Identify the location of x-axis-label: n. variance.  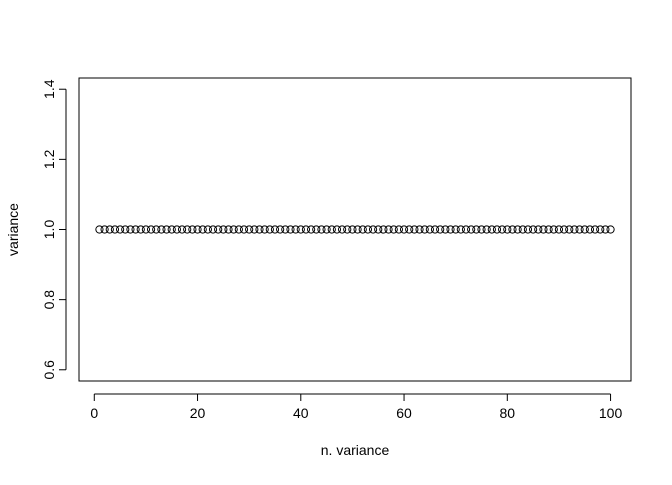
(355, 450).